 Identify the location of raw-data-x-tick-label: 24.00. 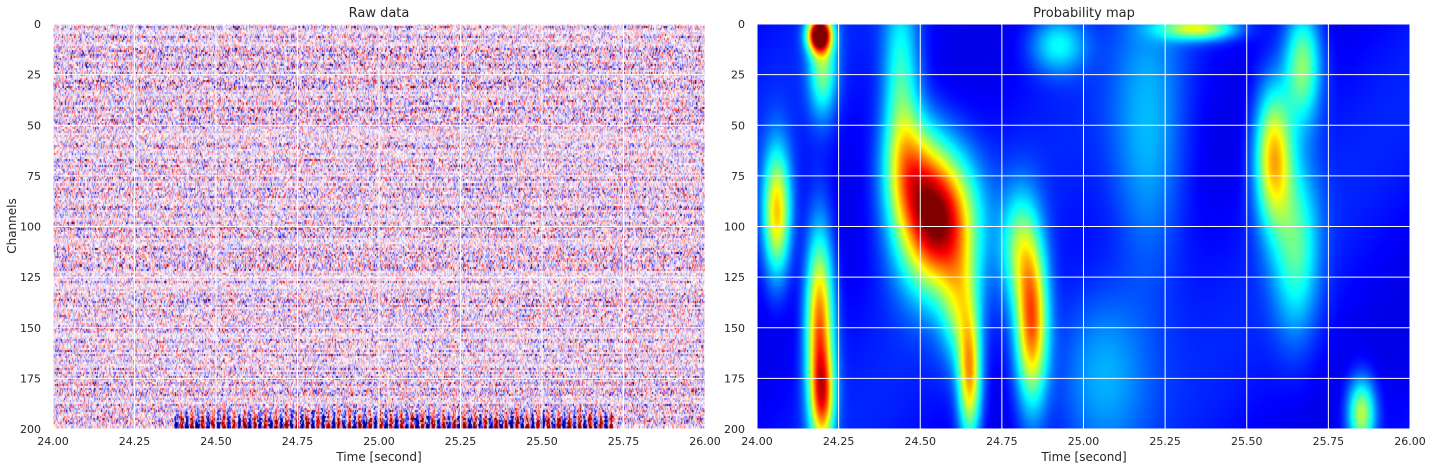
(53, 441).